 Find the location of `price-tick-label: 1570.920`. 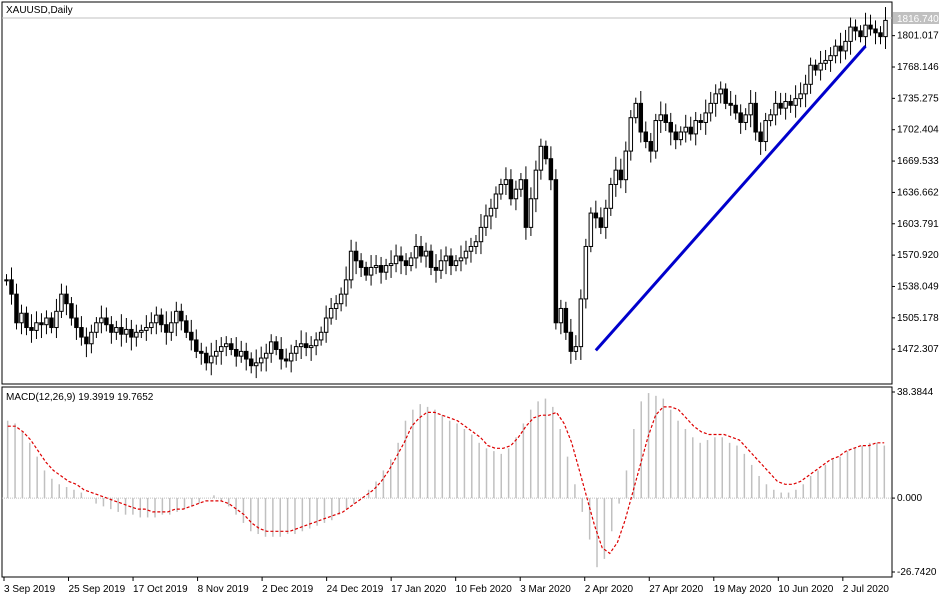

price-tick-label: 1570.920 is located at coordinates (918, 255).